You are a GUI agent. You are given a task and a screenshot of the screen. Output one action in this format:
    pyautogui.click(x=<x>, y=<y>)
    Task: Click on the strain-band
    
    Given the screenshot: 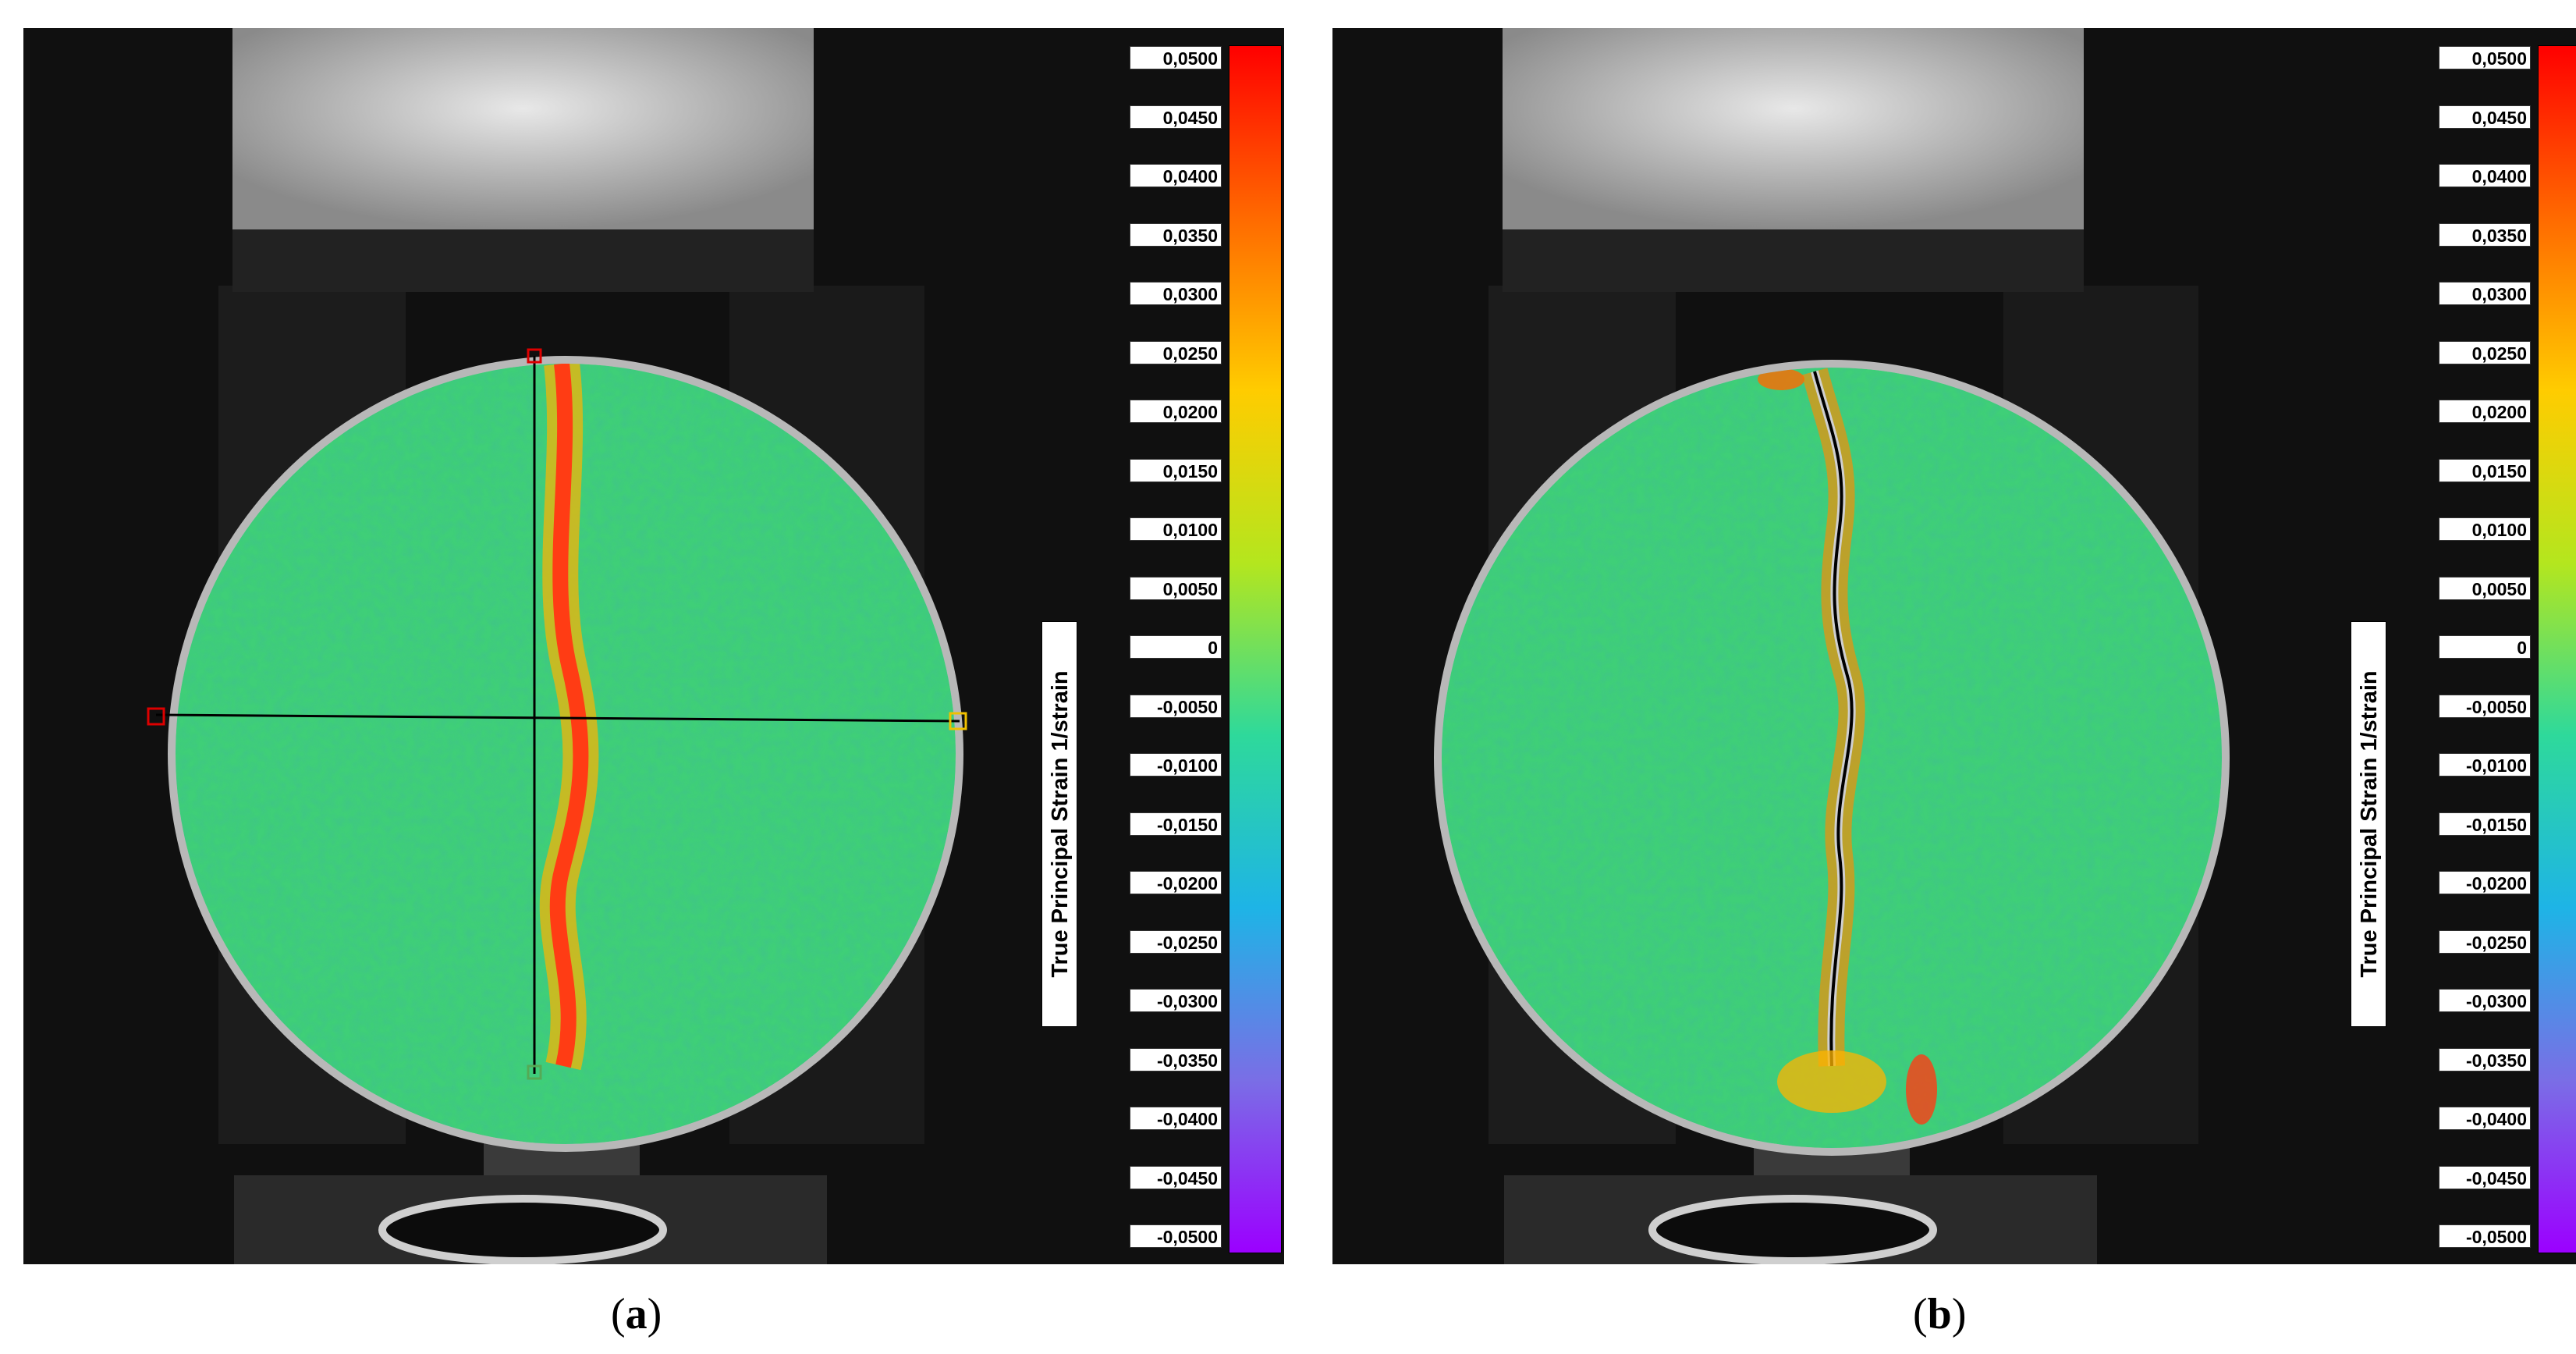 What is the action you would take?
    pyautogui.click(x=569, y=716)
    